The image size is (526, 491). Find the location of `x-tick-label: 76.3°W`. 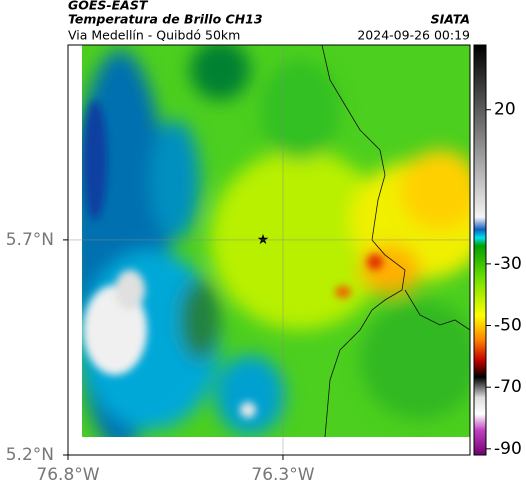

x-tick-label: 76.3°W is located at coordinates (282, 475).